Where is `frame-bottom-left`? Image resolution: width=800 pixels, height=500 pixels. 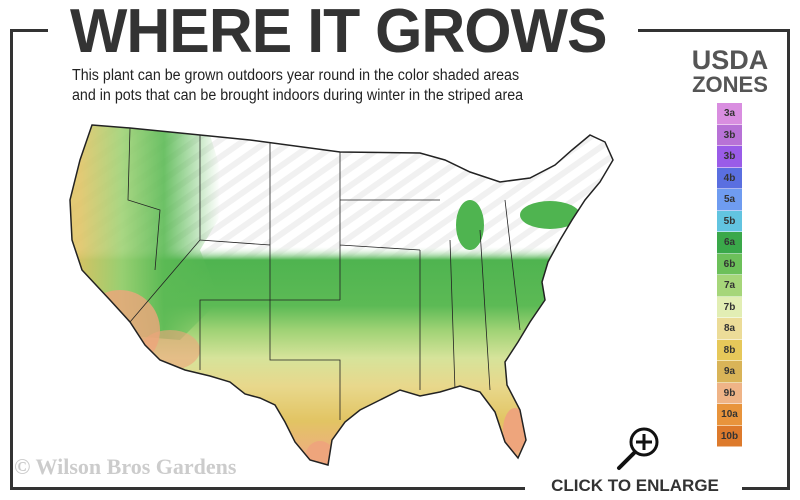 frame-bottom-left is located at coordinates (267, 488).